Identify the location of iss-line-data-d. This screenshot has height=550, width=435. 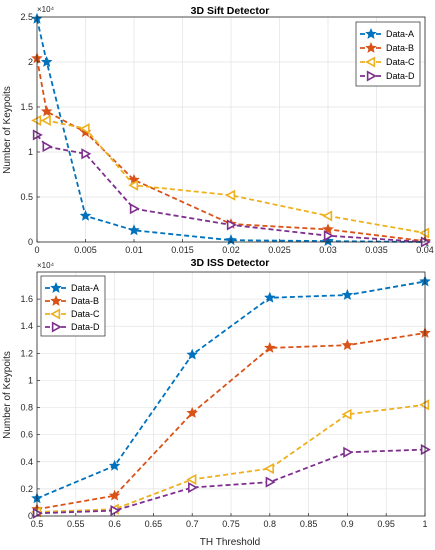
(231, 481).